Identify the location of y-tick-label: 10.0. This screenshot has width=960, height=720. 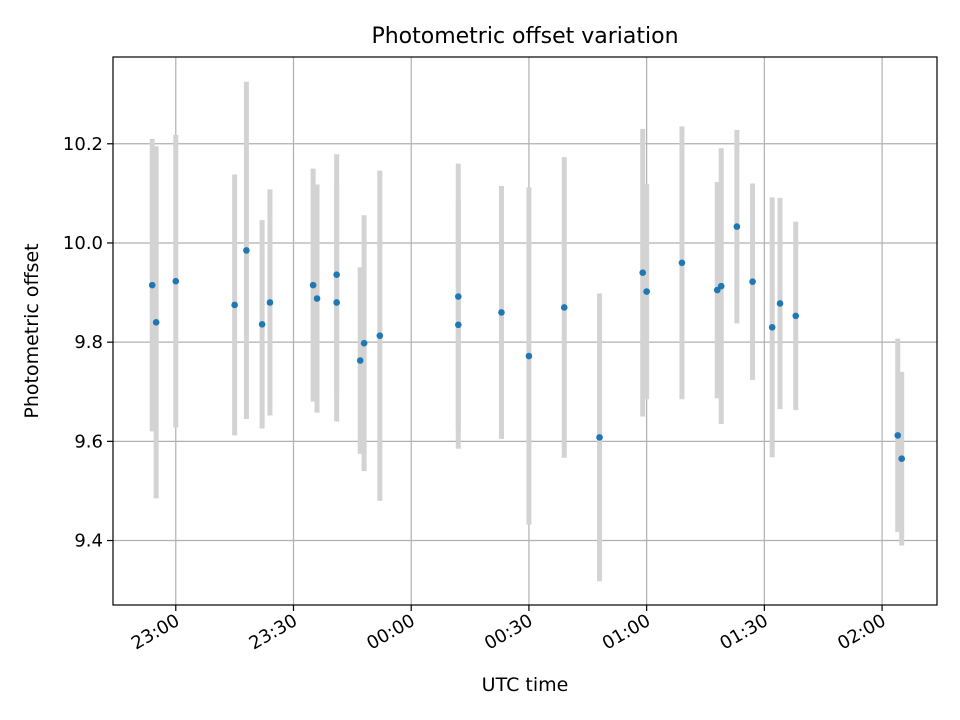
(83, 243).